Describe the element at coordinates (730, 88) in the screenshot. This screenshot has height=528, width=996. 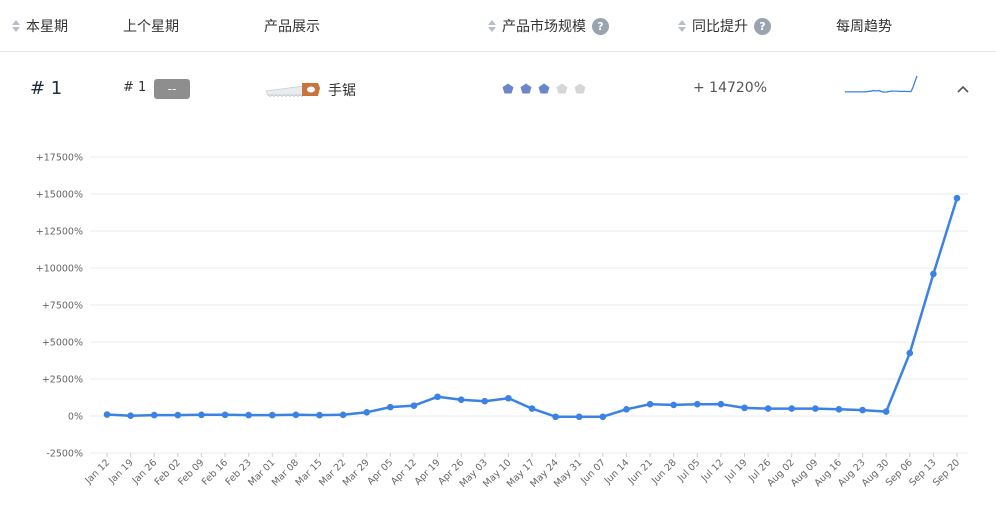
I see `yoy-growth: + 14720%` at that location.